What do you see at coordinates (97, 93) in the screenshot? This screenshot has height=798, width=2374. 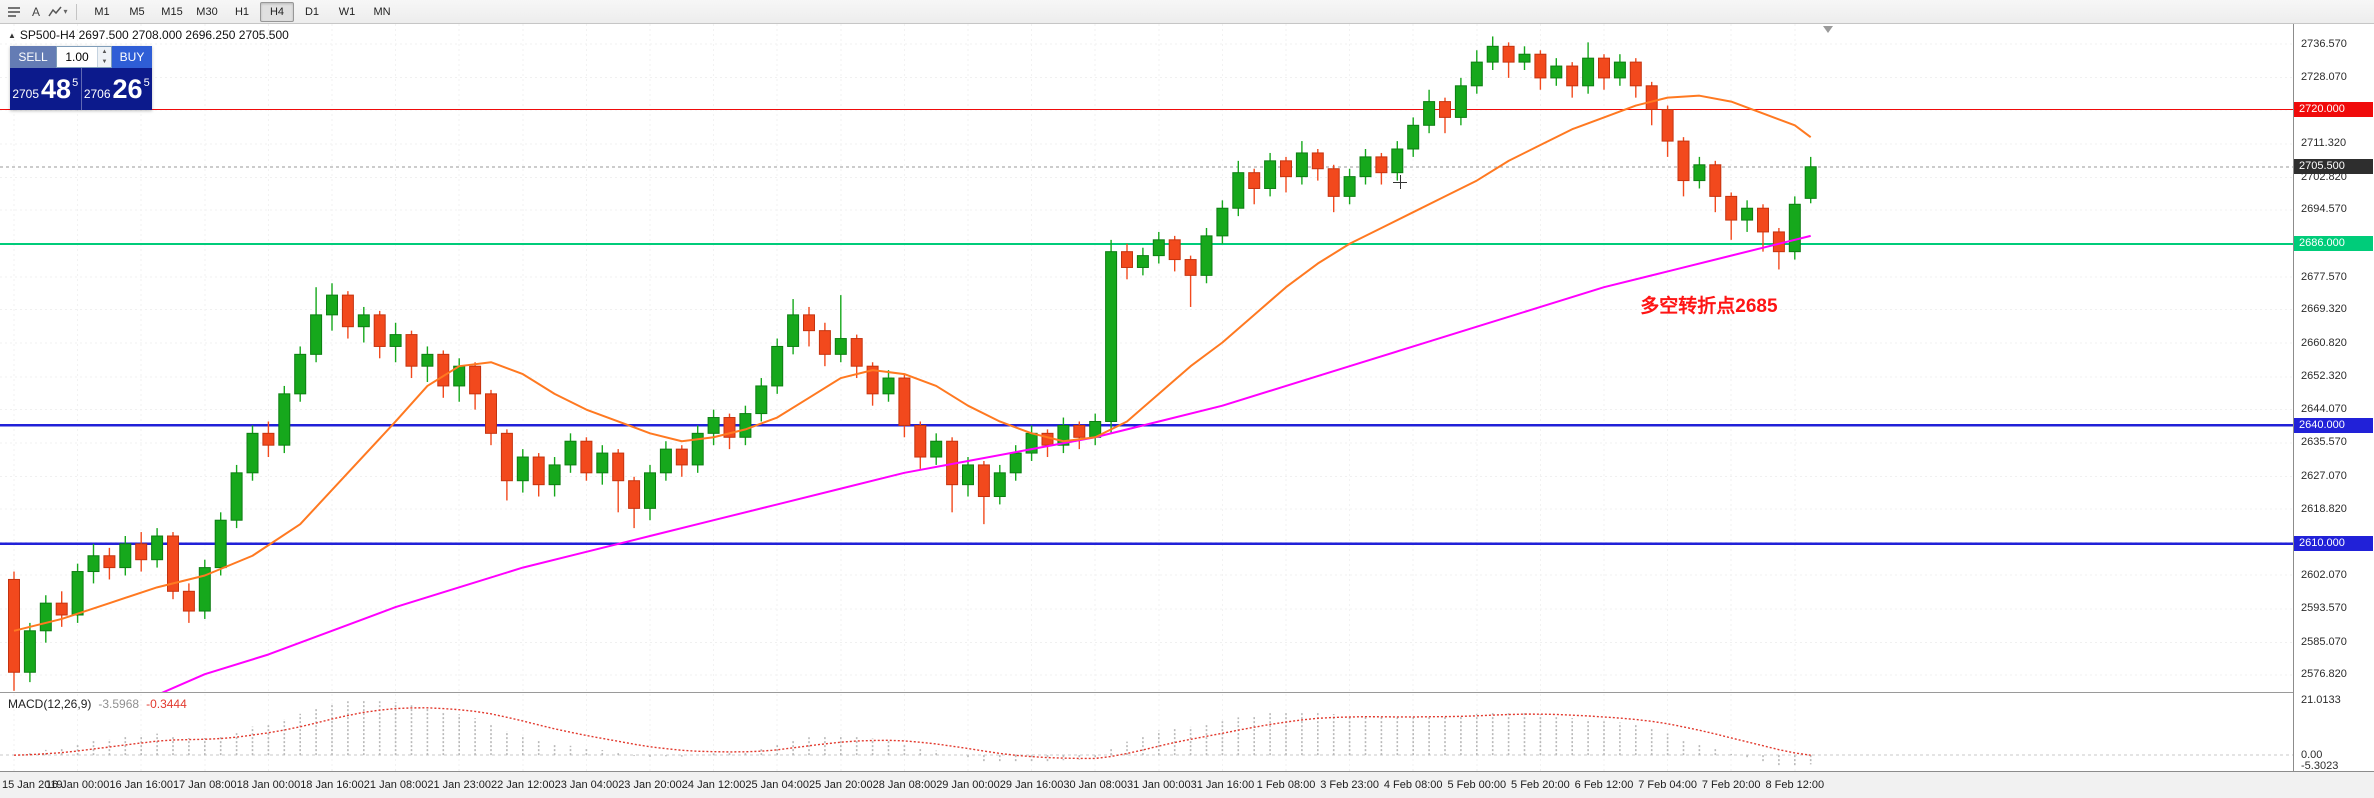 I see `buy-price-main: 2706` at bounding box center [97, 93].